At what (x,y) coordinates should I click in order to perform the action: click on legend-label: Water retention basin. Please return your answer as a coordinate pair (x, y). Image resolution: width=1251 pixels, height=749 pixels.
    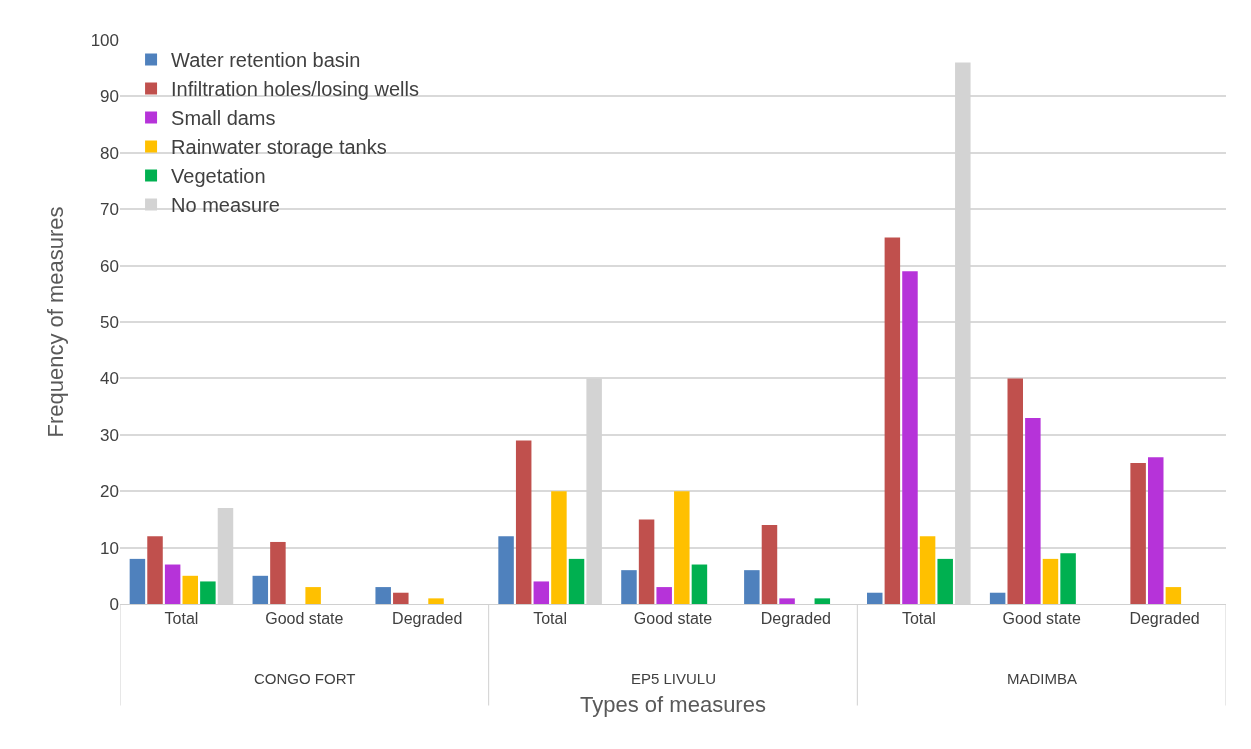
    Looking at the image, I should click on (266, 60).